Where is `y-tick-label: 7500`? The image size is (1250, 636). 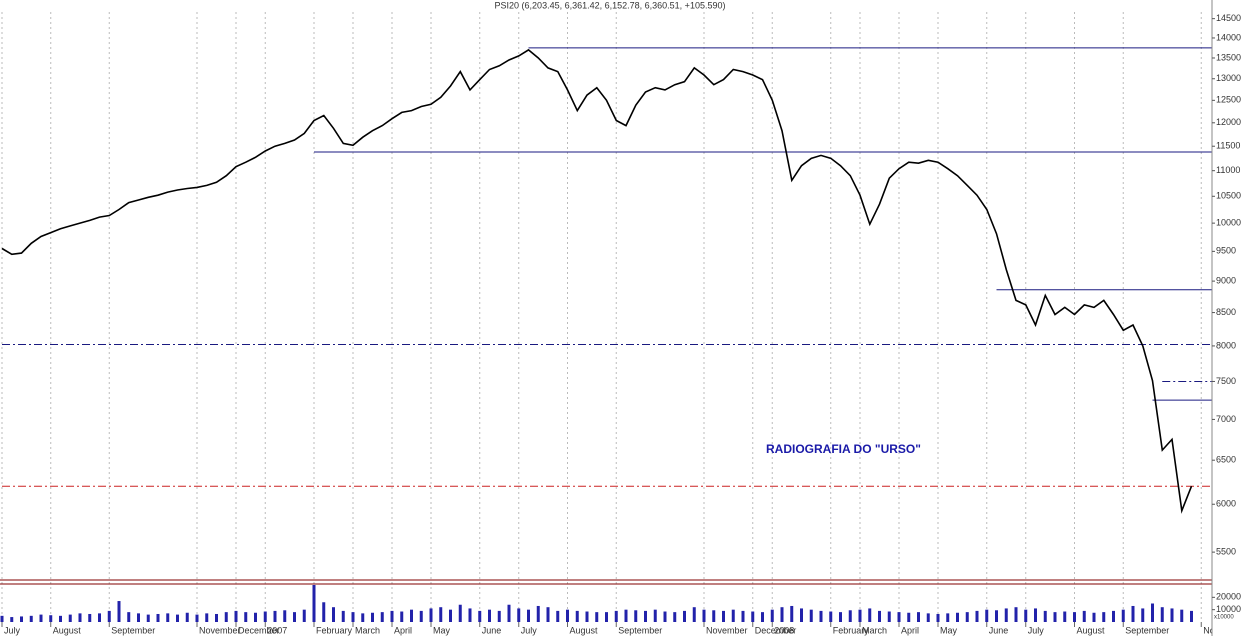 y-tick-label: 7500 is located at coordinates (1226, 381).